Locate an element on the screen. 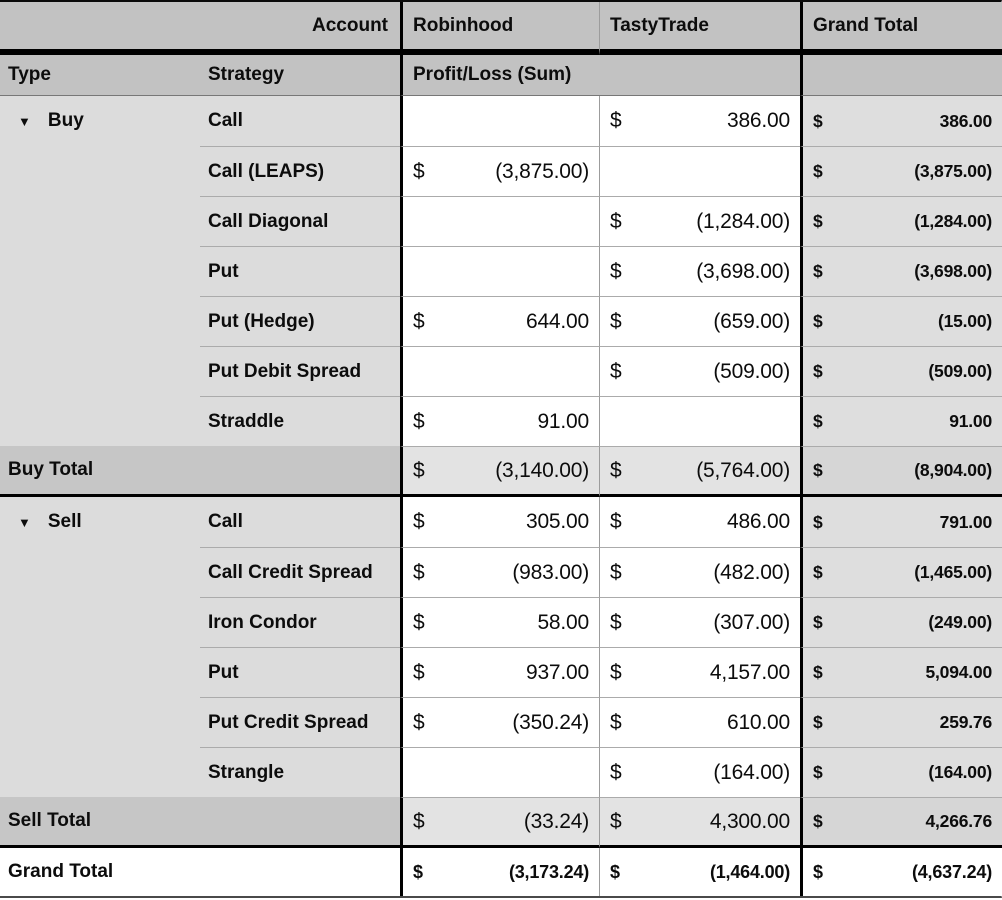 The image size is (1002, 900). value-cell-grand-total: $ (164.00) is located at coordinates (901, 772).